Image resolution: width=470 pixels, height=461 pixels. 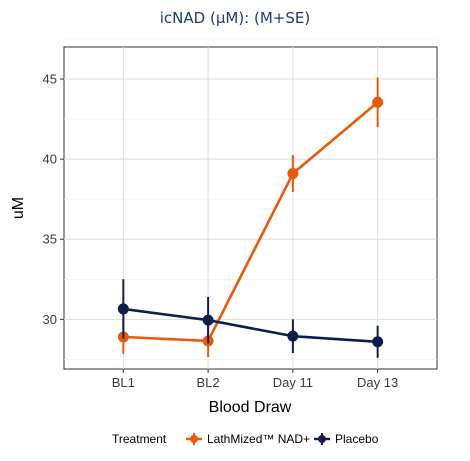 I want to click on x-axis-title: Blood Draw, so click(x=250, y=407).